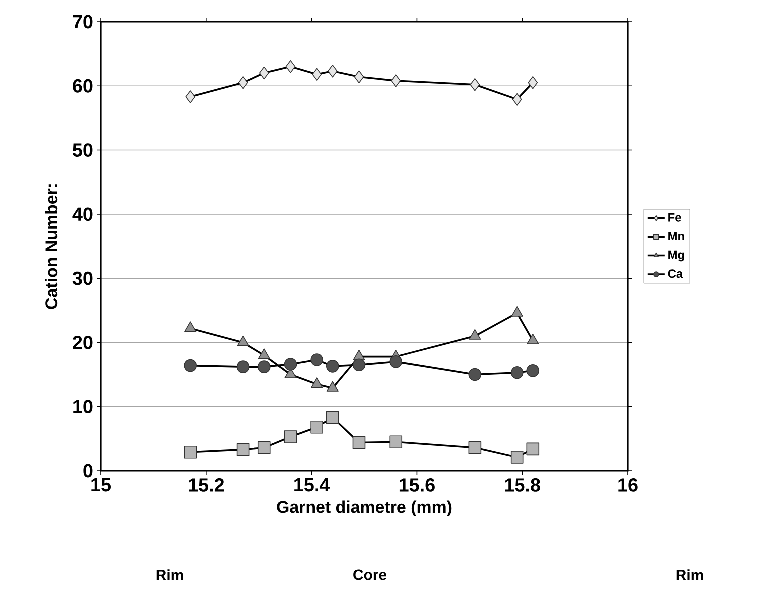 Image resolution: width=771 pixels, height=611 pixels. I want to click on y-tick-label: 10, so click(83, 407).